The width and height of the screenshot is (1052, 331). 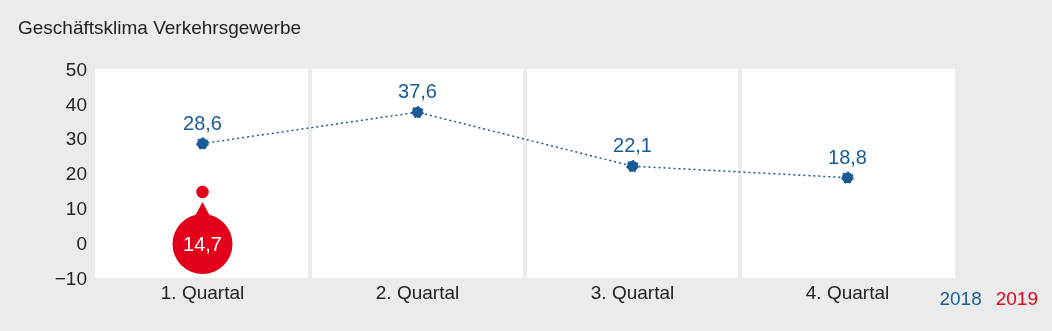 I want to click on data-label: 37,6, so click(x=417, y=91).